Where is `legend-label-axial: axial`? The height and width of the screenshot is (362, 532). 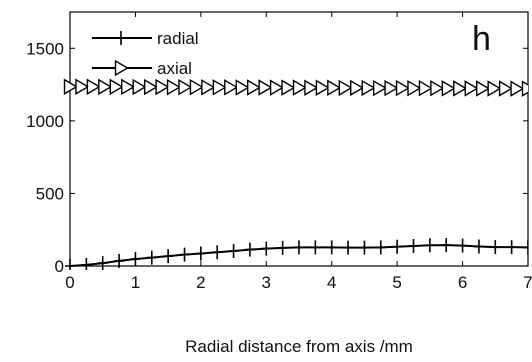
legend-label-axial: axial is located at coordinates (174, 68).